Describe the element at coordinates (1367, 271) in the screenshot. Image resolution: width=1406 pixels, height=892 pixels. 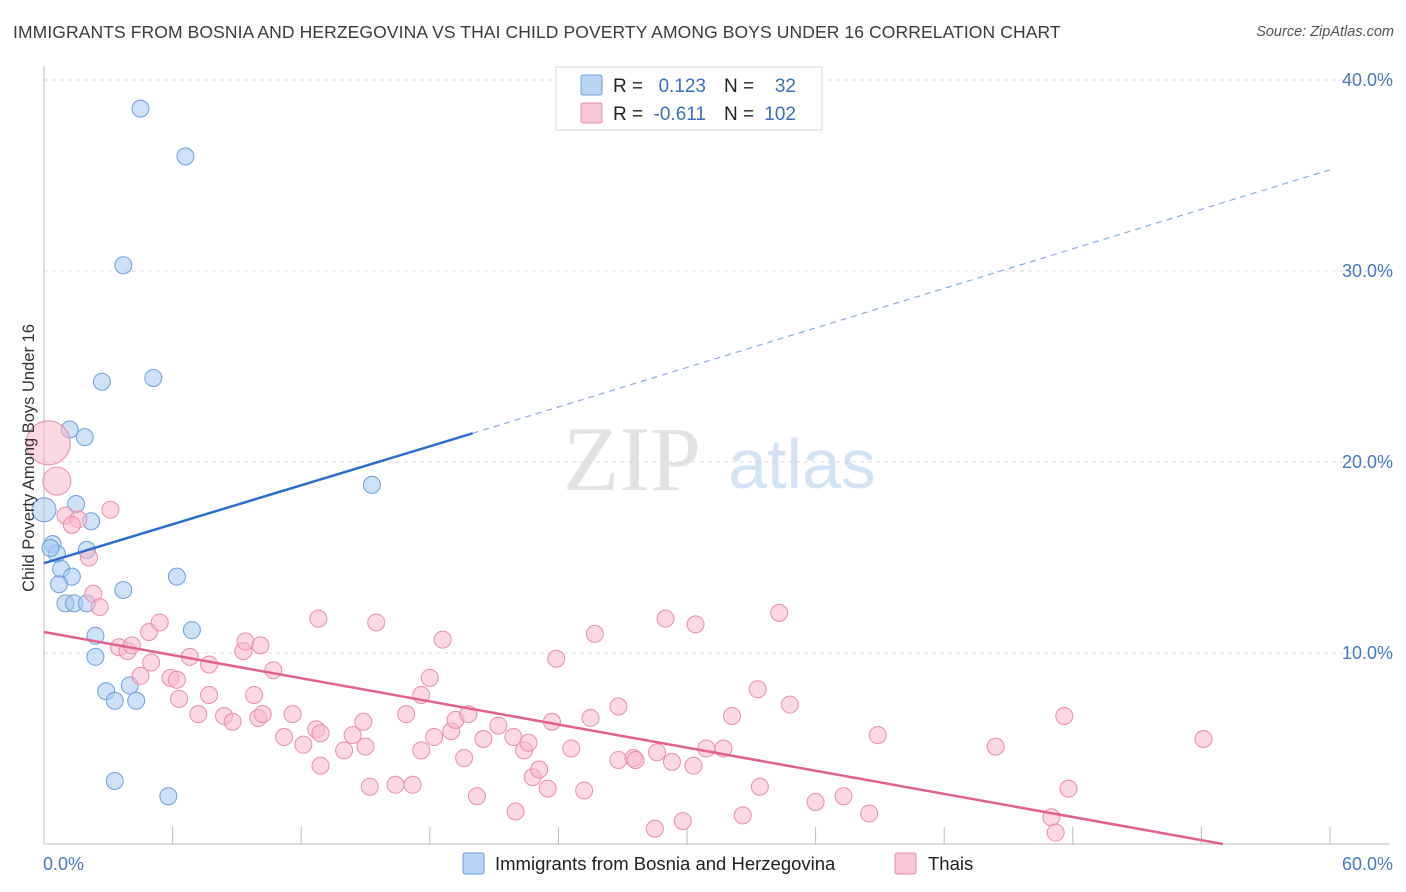
I see `y-tick-label-2: 30.0%` at that location.